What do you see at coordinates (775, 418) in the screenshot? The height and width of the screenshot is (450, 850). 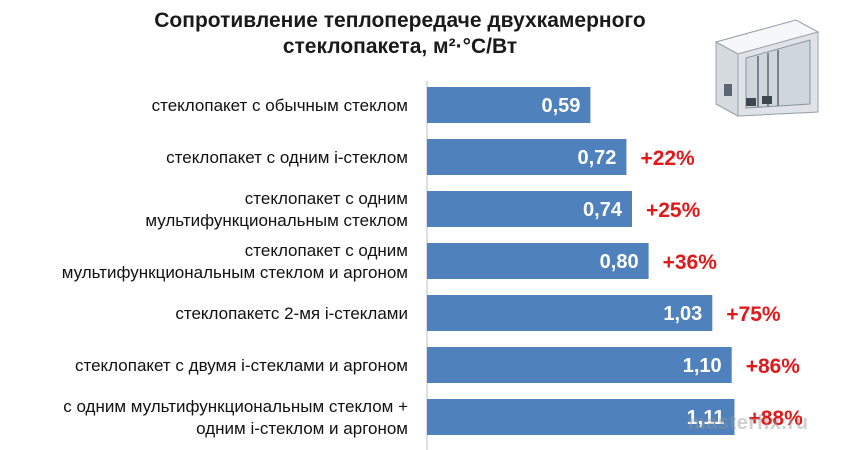 I see `increase-label-7: +88%` at bounding box center [775, 418].